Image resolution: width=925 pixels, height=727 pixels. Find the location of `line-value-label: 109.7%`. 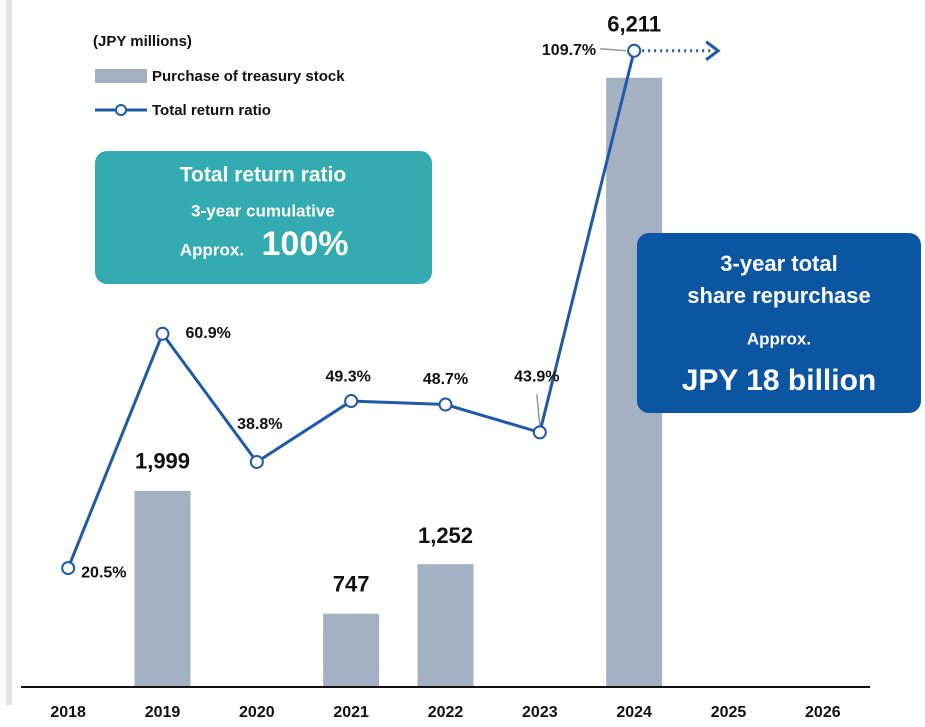

line-value-label: 109.7% is located at coordinates (569, 50).